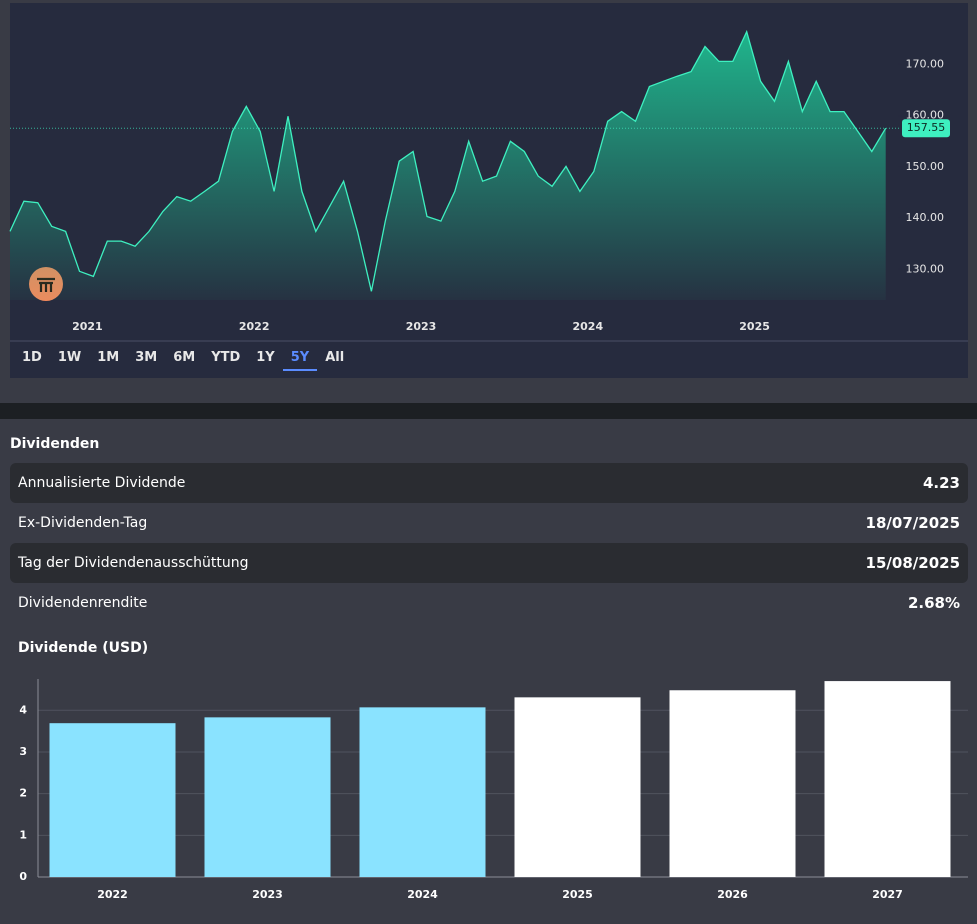  Describe the element at coordinates (23, 751) in the screenshot. I see `y-tick-label: 3` at that location.